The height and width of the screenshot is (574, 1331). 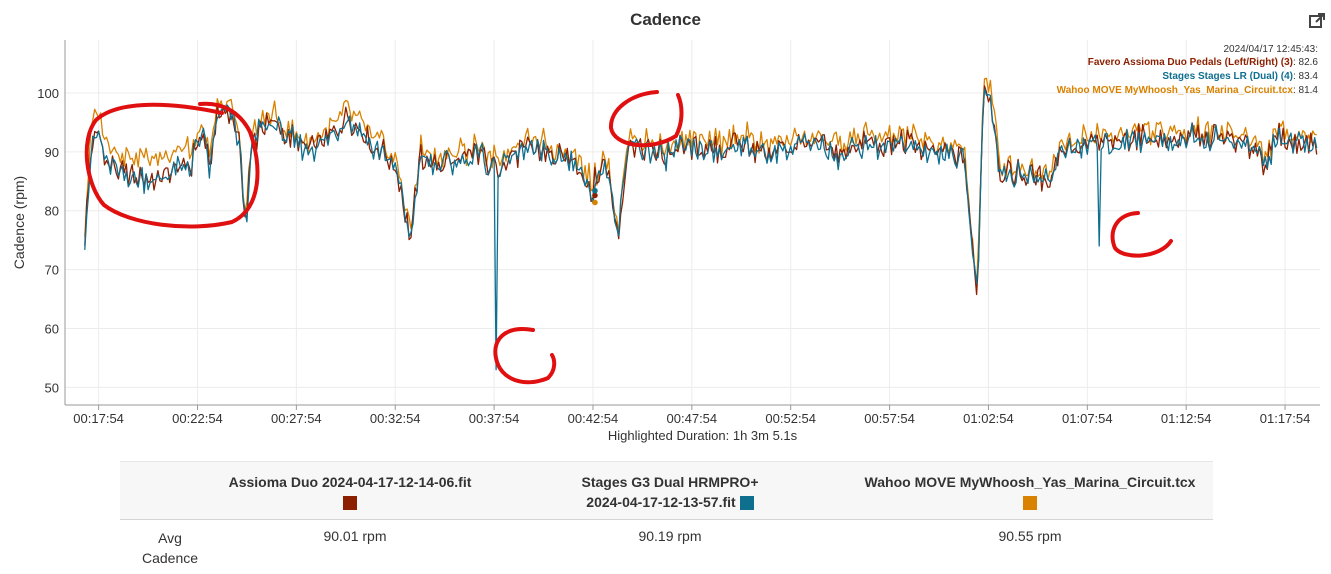 I want to click on wahoo-swatch, so click(x=1030, y=503).